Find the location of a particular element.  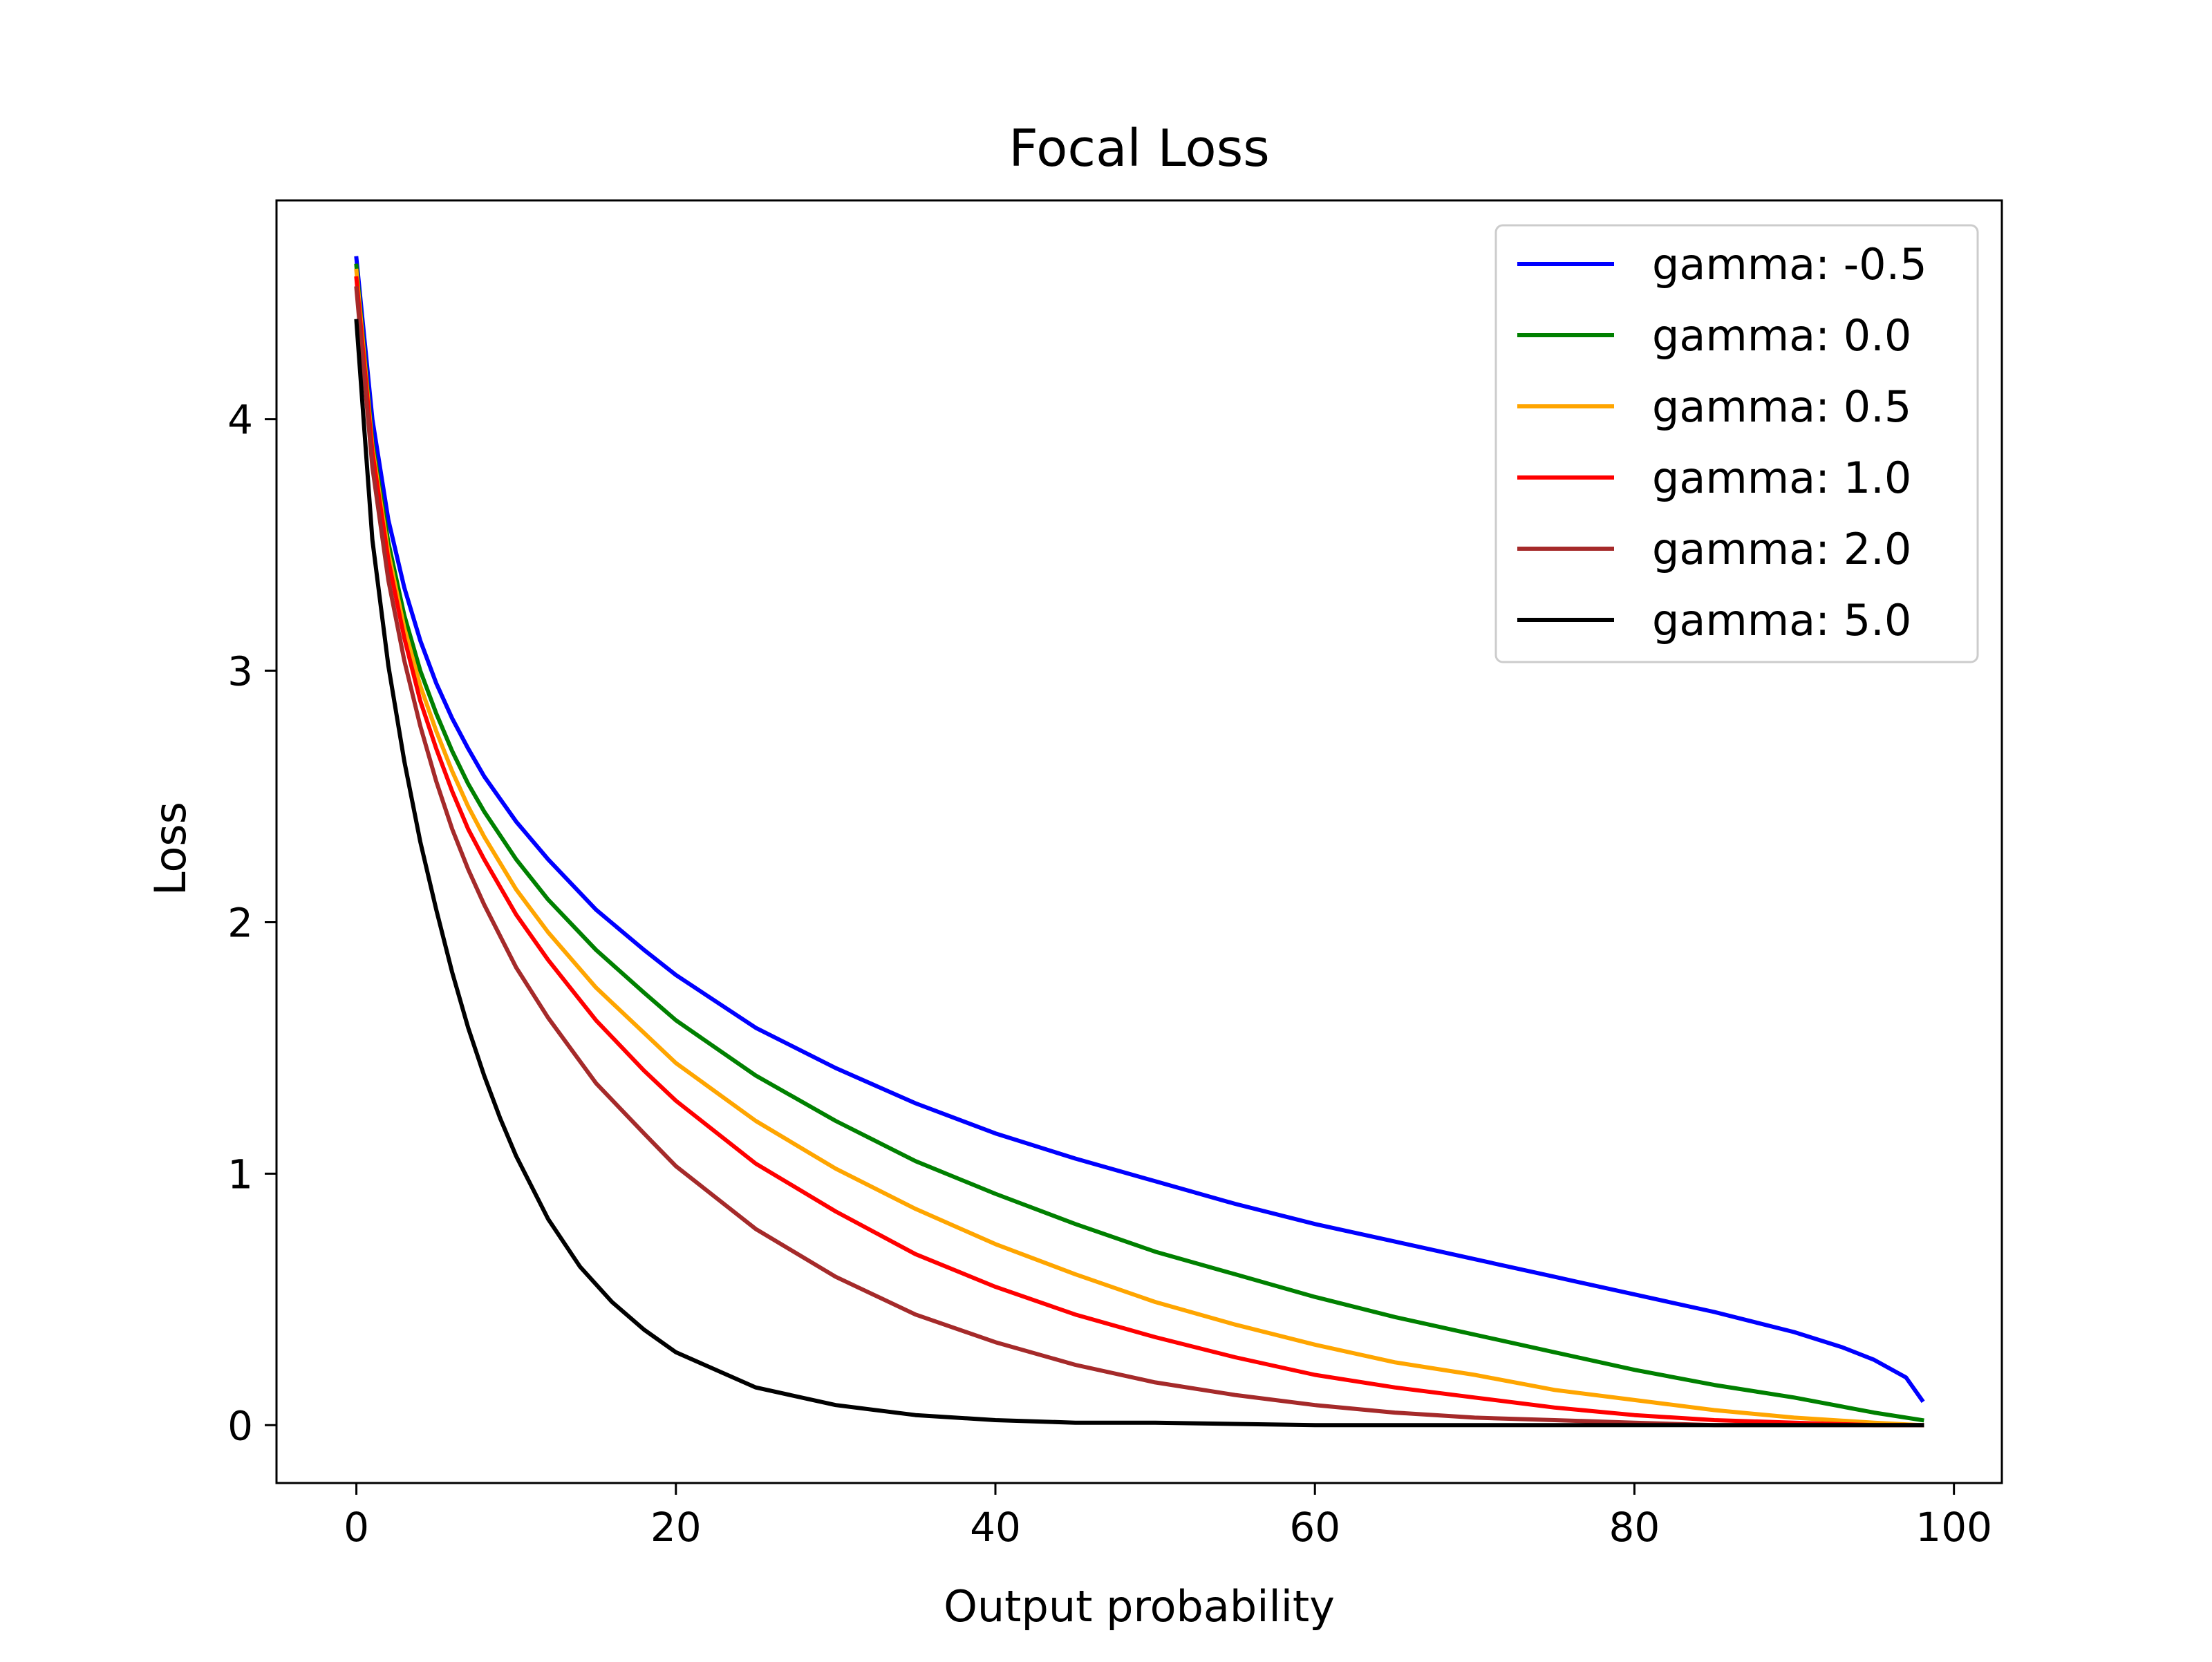

x-tick-label: 80 is located at coordinates (1634, 1527).